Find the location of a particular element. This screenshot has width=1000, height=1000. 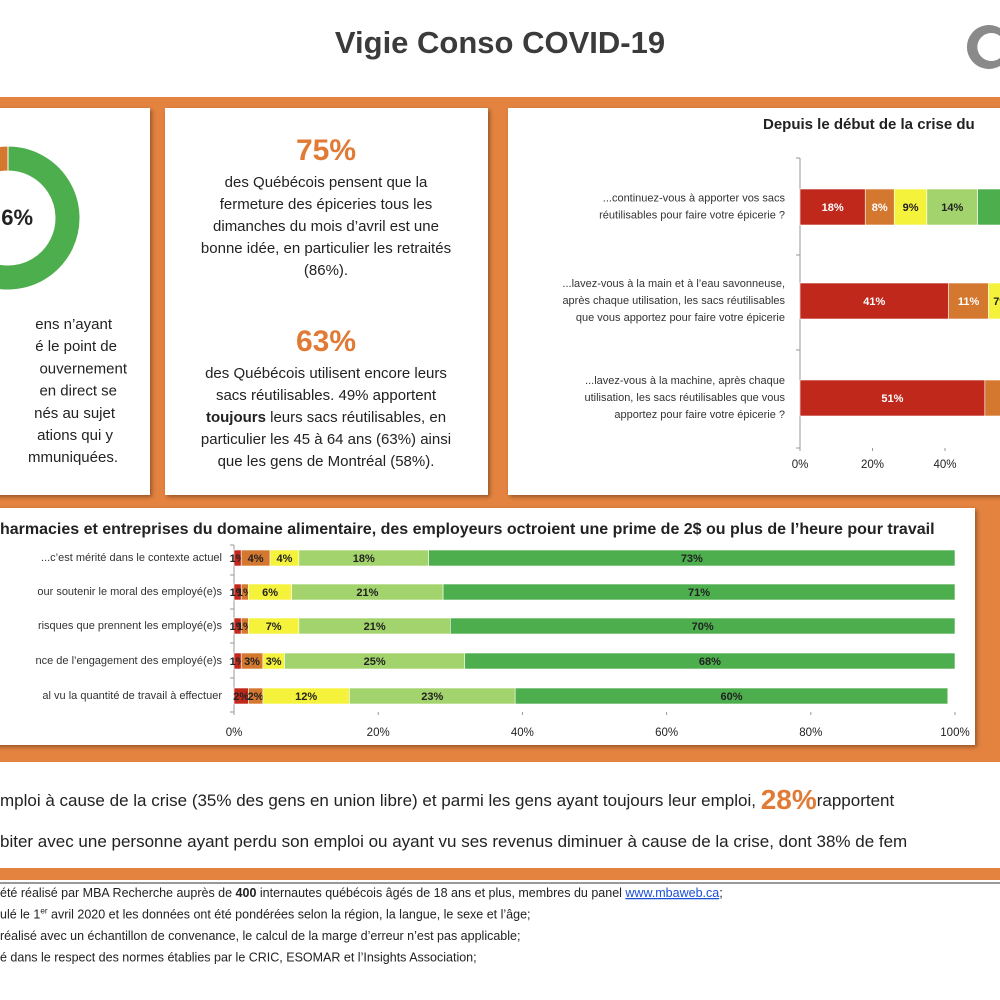

logo is located at coordinates (983, 47).